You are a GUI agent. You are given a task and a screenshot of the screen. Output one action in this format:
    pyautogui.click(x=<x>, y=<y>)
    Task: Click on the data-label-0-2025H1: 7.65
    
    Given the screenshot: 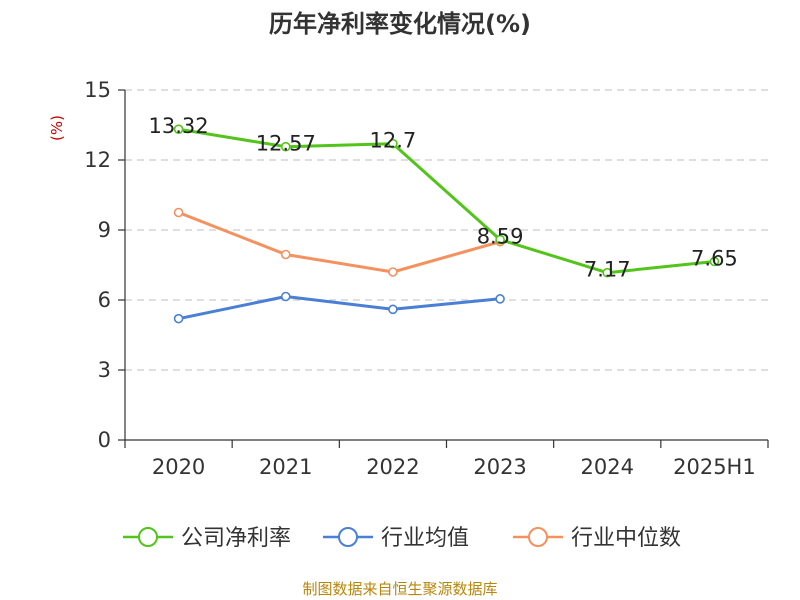 What is the action you would take?
    pyautogui.click(x=714, y=259)
    